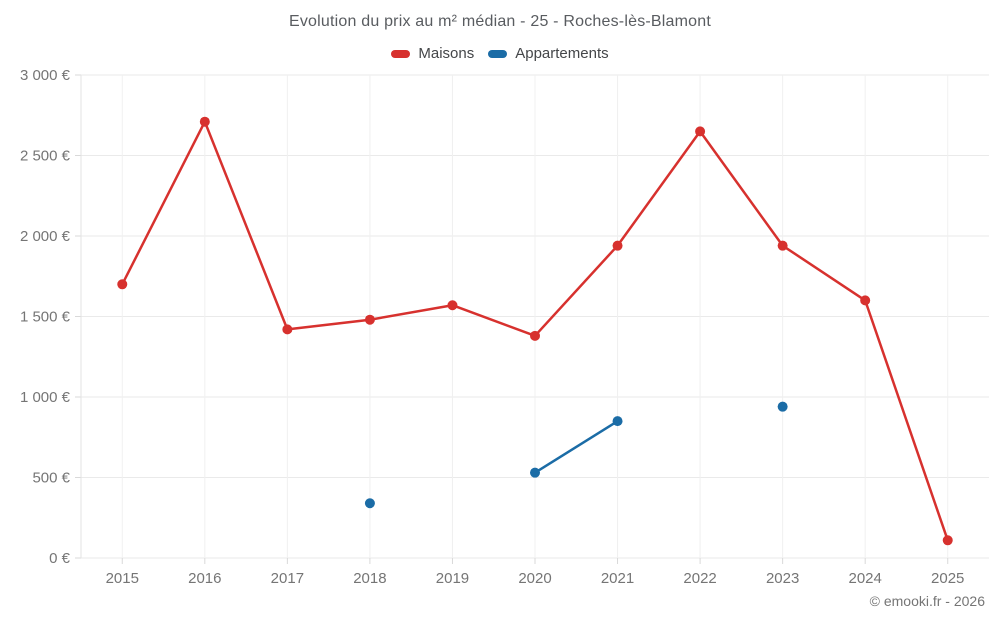  I want to click on x-axis-label: 2015, so click(122, 578).